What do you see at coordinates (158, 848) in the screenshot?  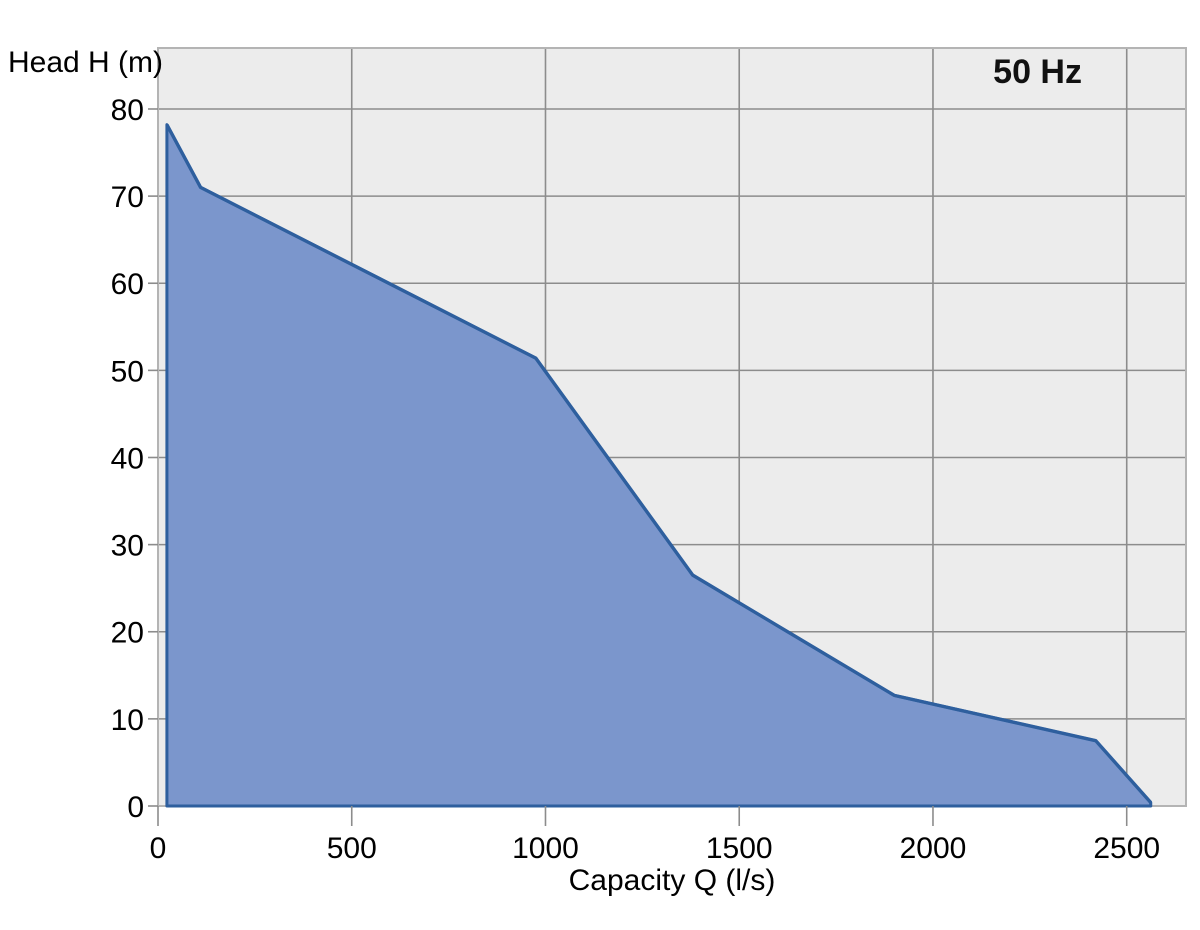 I see `x-axis-tick-label: 0` at bounding box center [158, 848].